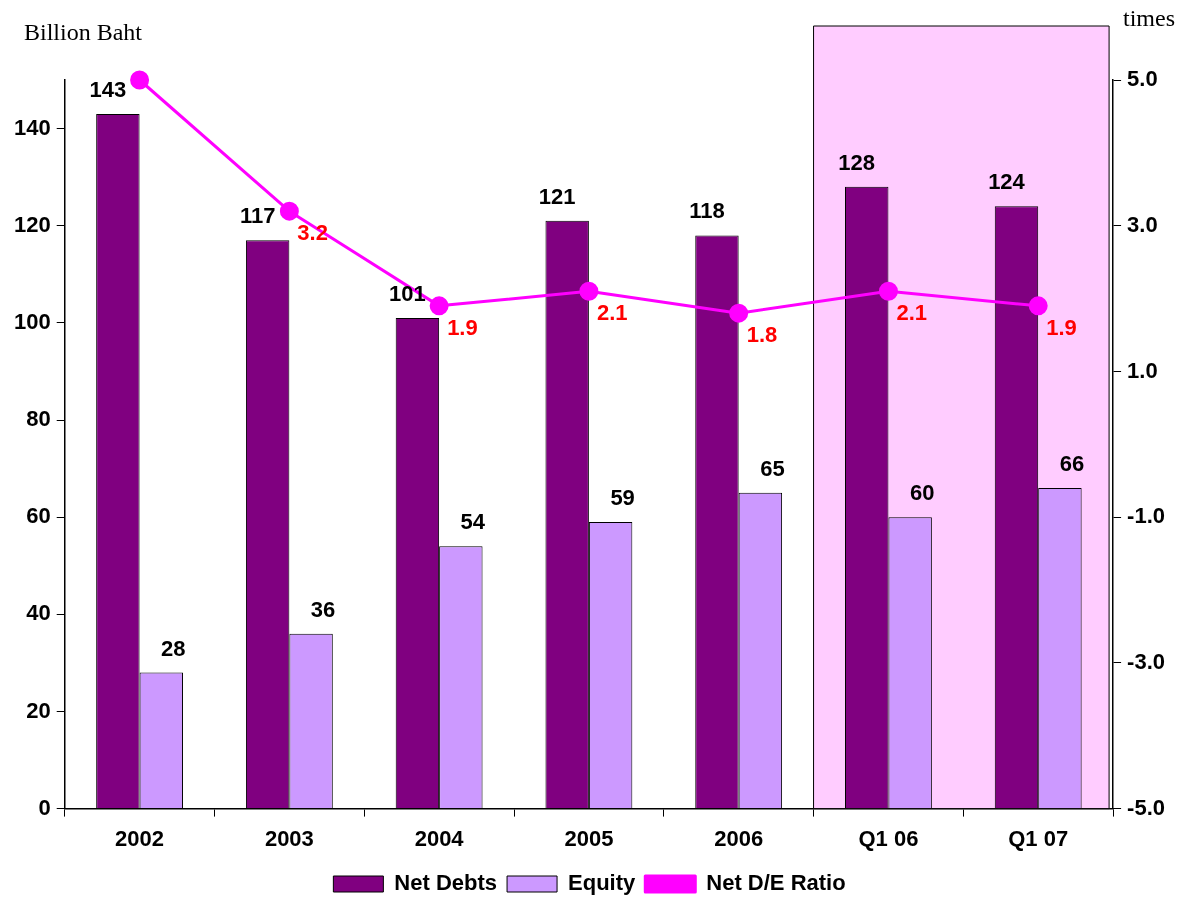 The height and width of the screenshot is (909, 1179). Describe the element at coordinates (44, 807) in the screenshot. I see `y-tick-label: 0` at that location.